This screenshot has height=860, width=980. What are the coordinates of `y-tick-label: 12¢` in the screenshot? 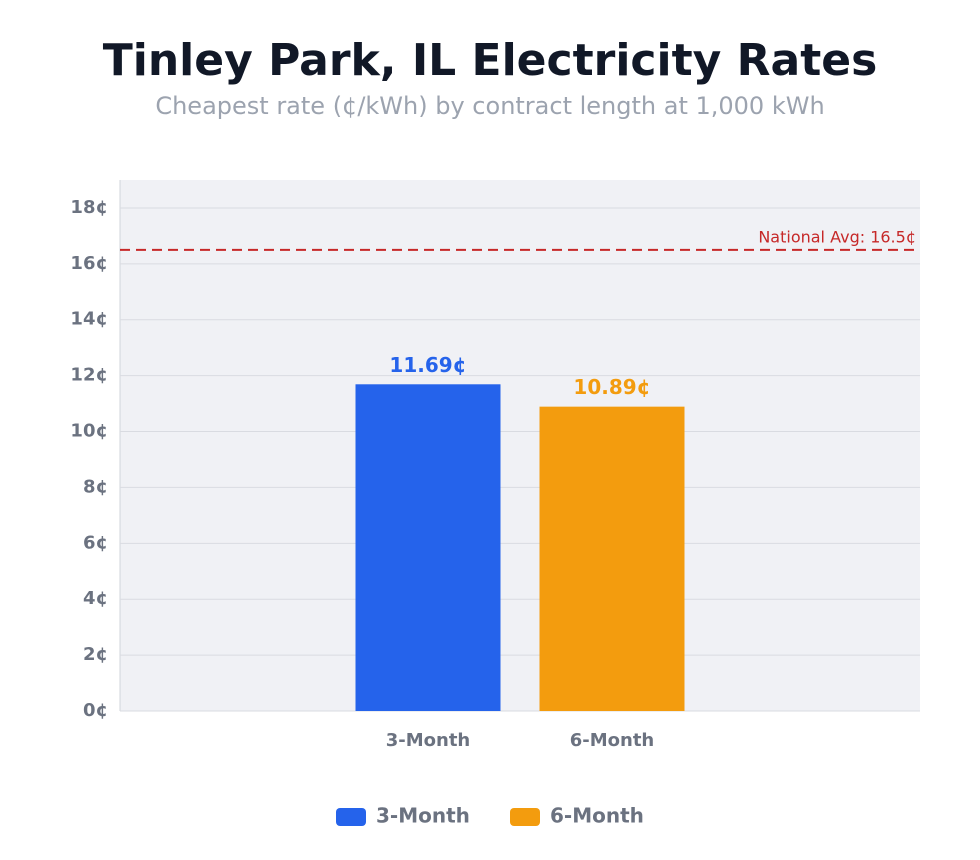 It's located at (89, 375).